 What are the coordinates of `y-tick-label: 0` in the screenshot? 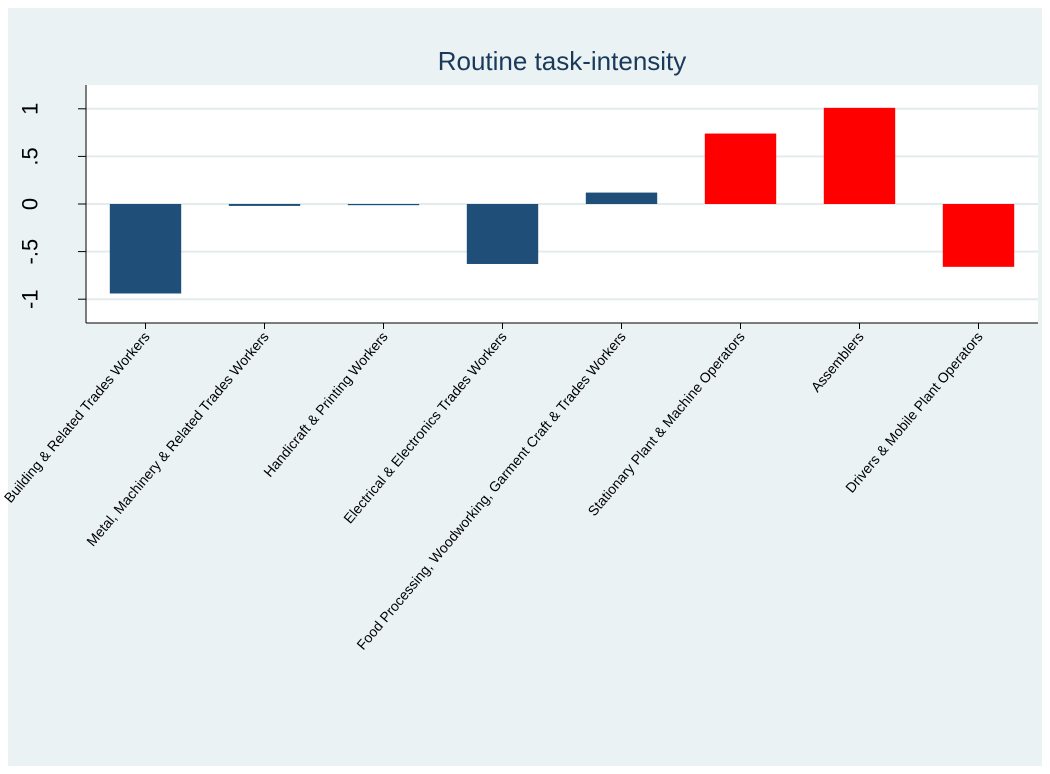 It's located at (30, 204).